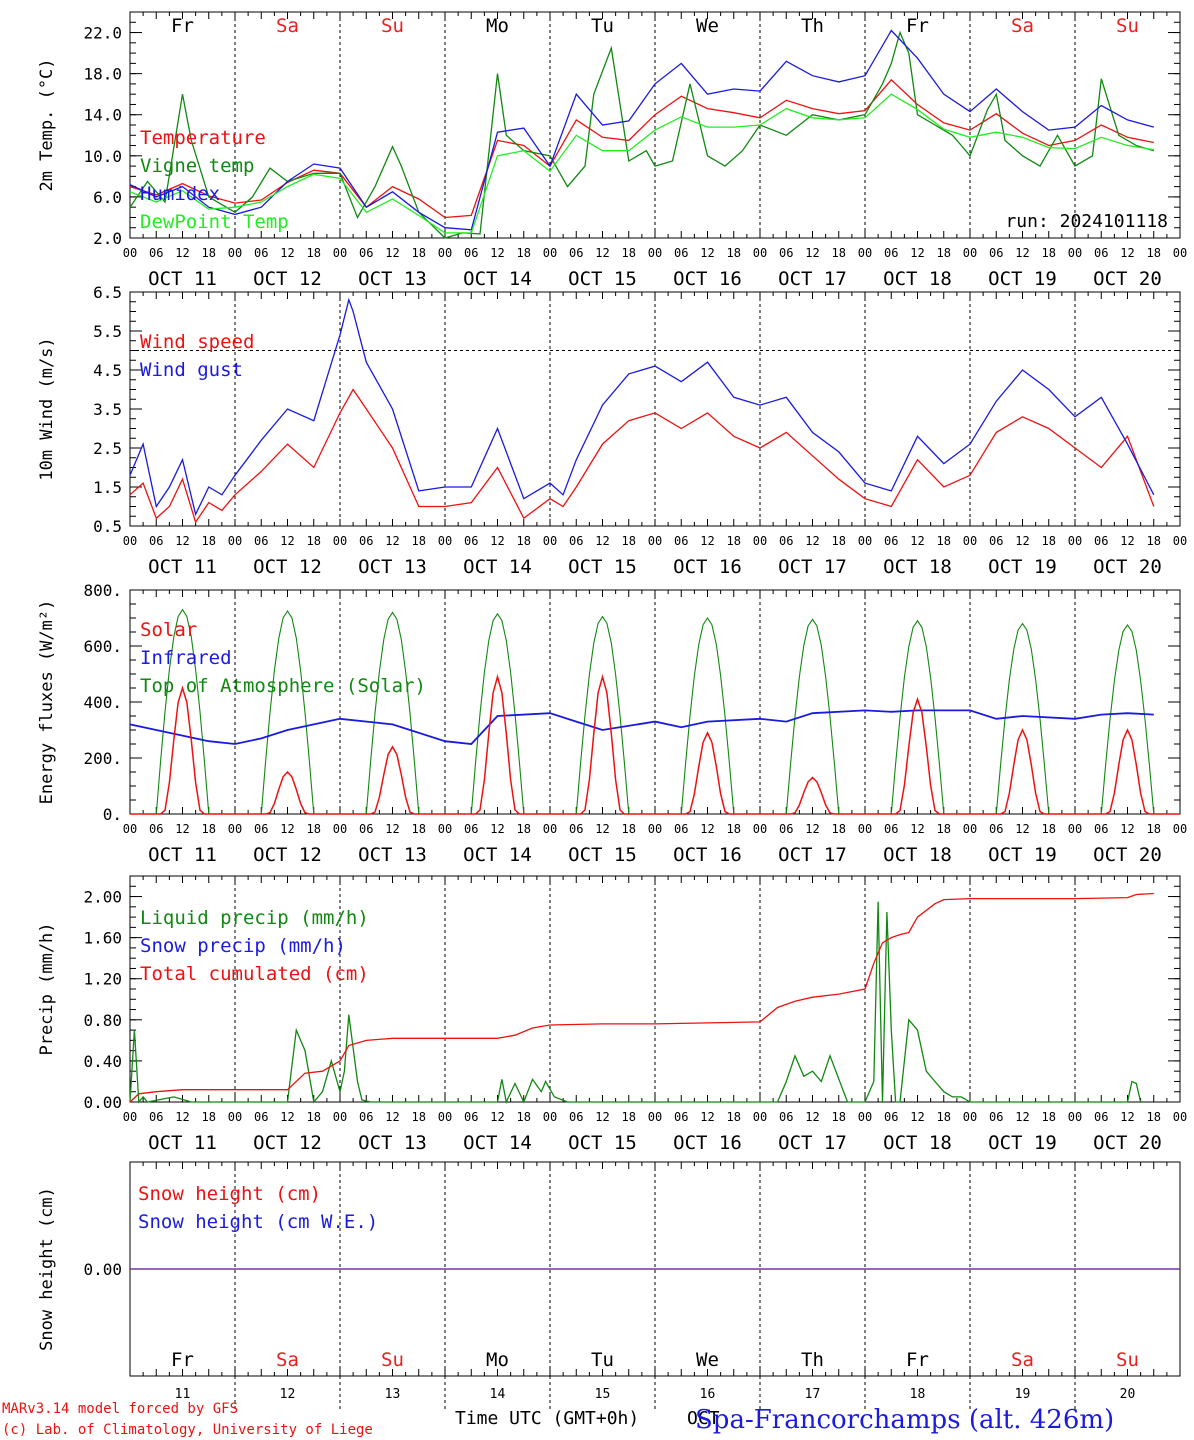 This screenshot has height=1440, width=1194. What do you see at coordinates (254, 918) in the screenshot?
I see `legend-liquid-precip-mm-h-: Liquid precip (mm/h)` at bounding box center [254, 918].